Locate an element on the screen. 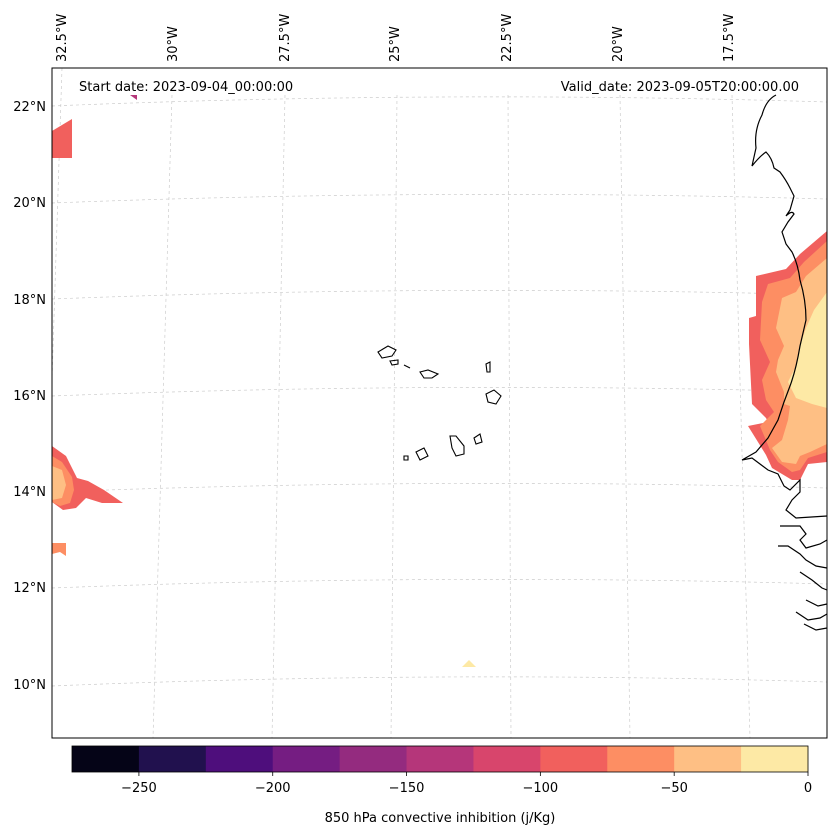  coastlines is located at coordinates (784, 362).